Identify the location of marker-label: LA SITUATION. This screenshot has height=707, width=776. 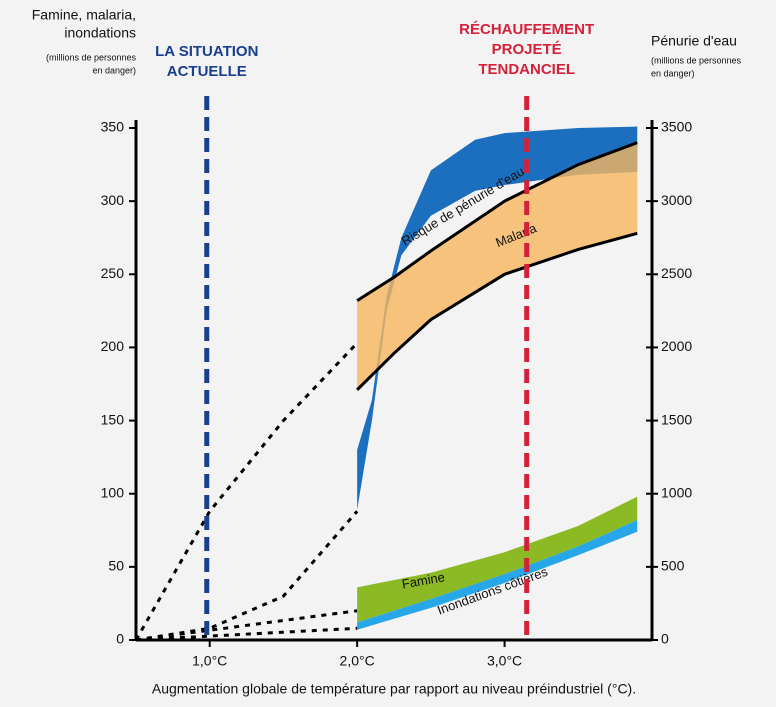
(206, 51).